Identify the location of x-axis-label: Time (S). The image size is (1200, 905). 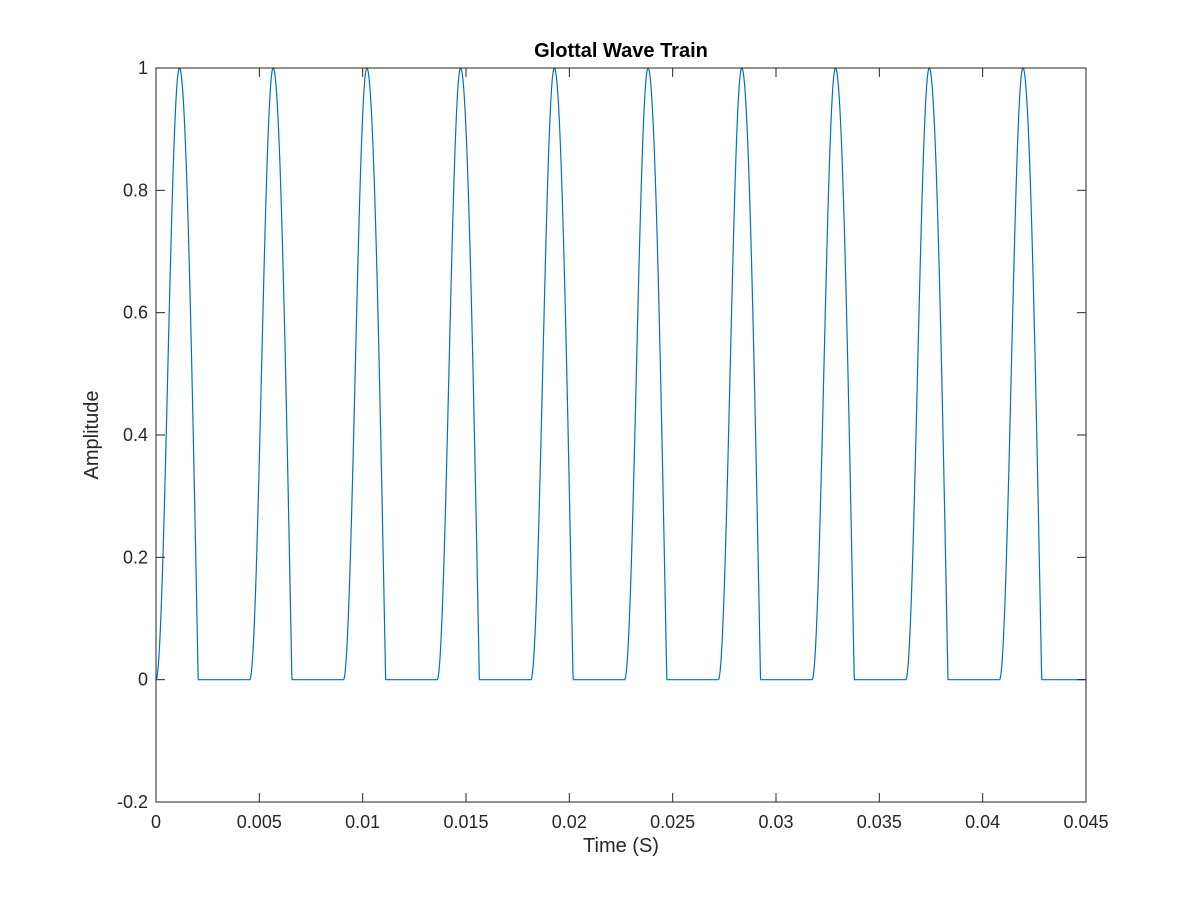
(621, 846).